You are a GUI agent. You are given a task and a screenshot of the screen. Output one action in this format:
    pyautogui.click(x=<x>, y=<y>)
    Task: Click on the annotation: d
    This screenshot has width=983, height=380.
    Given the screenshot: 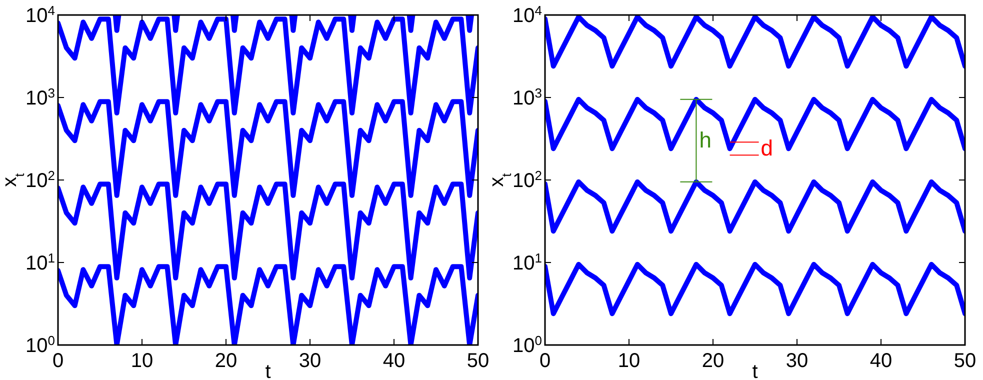 What is the action you would take?
    pyautogui.click(x=767, y=148)
    